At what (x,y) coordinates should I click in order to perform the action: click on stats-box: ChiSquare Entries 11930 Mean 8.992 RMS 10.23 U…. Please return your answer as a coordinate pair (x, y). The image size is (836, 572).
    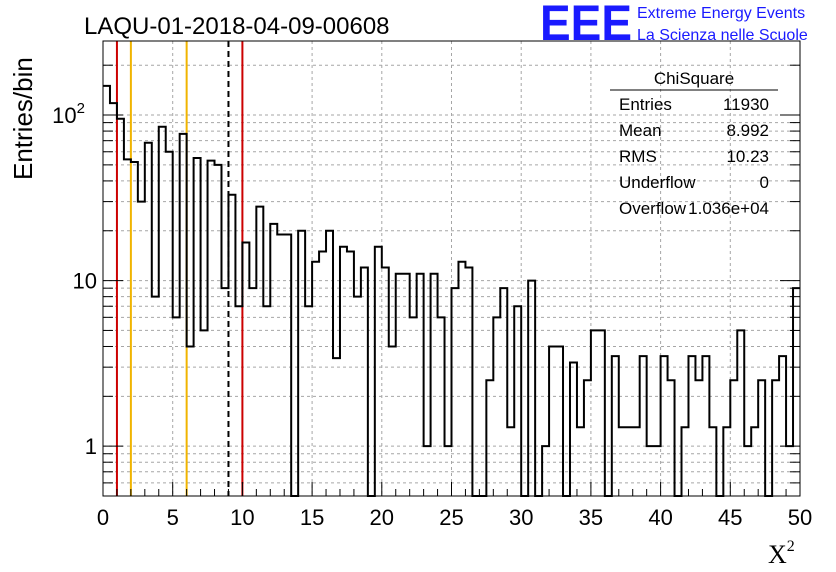
    Looking at the image, I should click on (694, 143).